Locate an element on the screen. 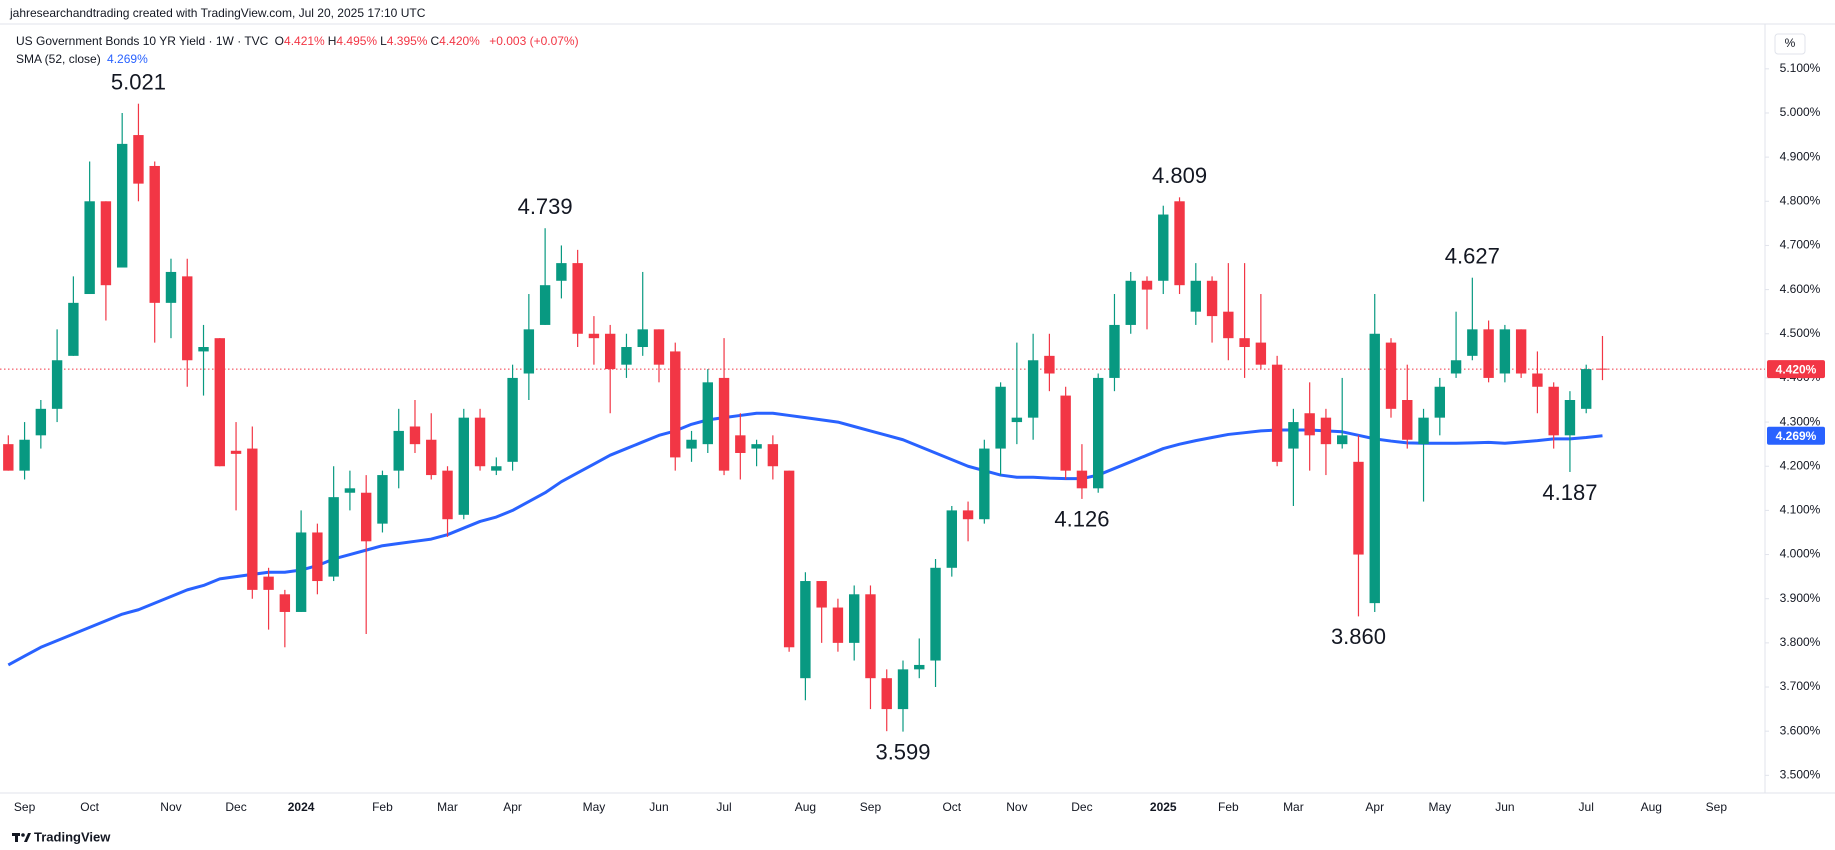 The image size is (1835, 850). y-tick-label: 4.200% is located at coordinates (1800, 465).